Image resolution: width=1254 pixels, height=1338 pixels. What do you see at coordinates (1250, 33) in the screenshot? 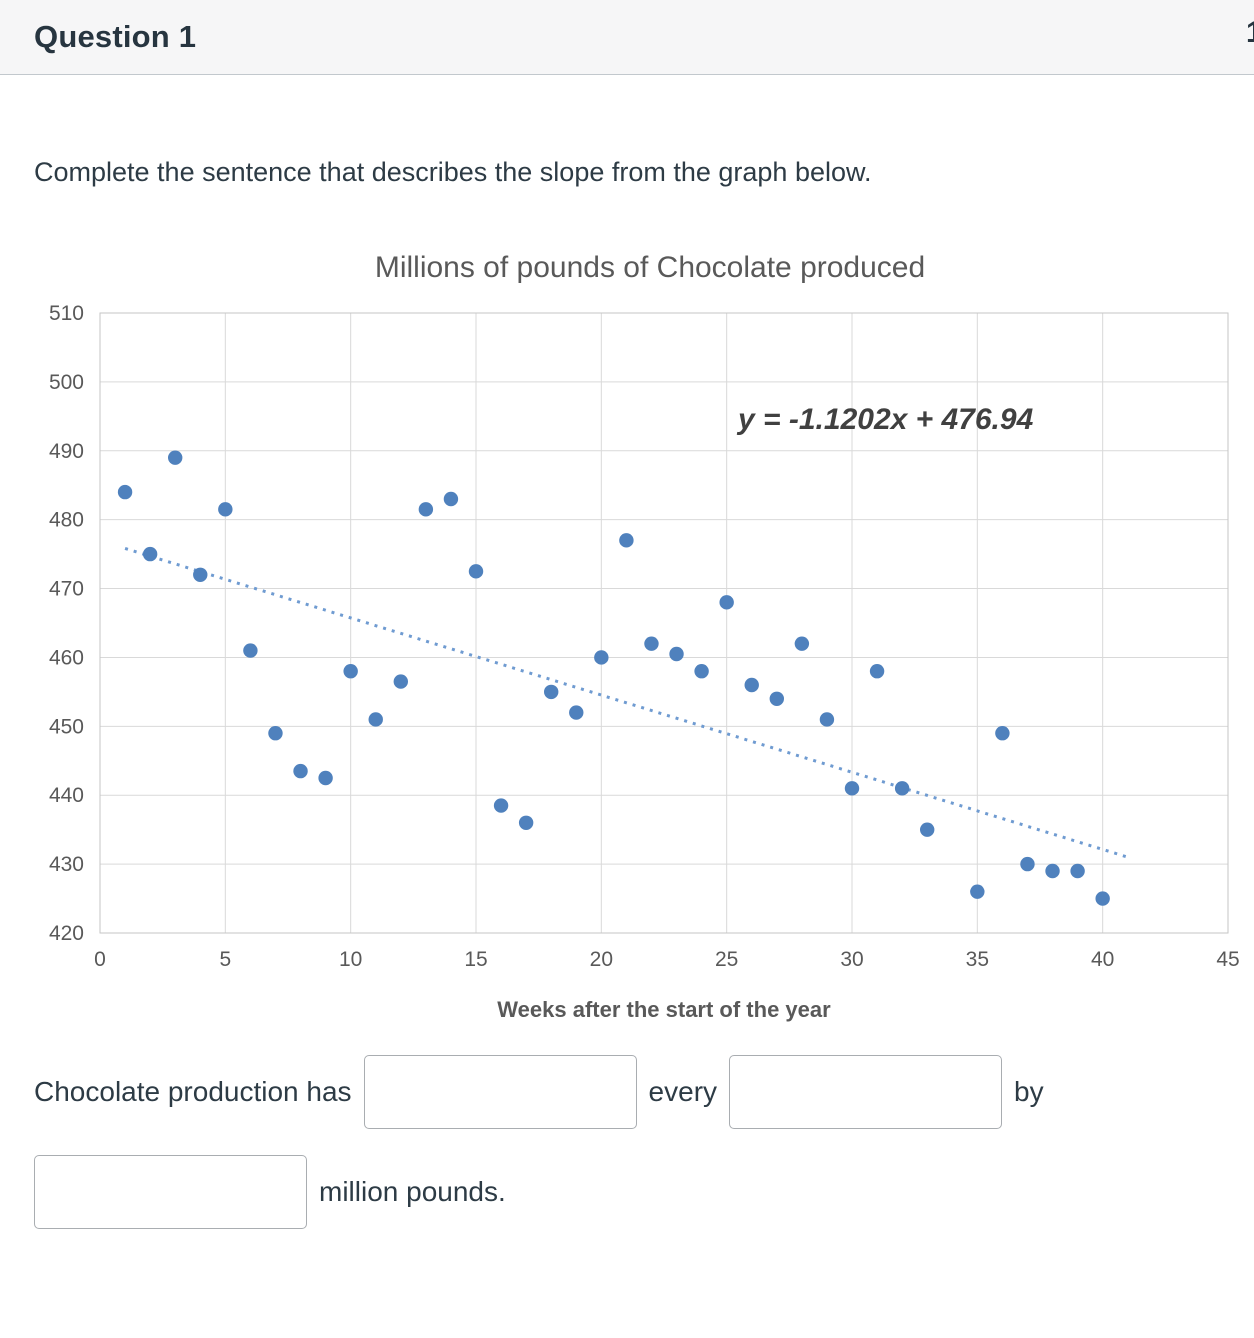
I see `points-fragment: 1` at bounding box center [1250, 33].